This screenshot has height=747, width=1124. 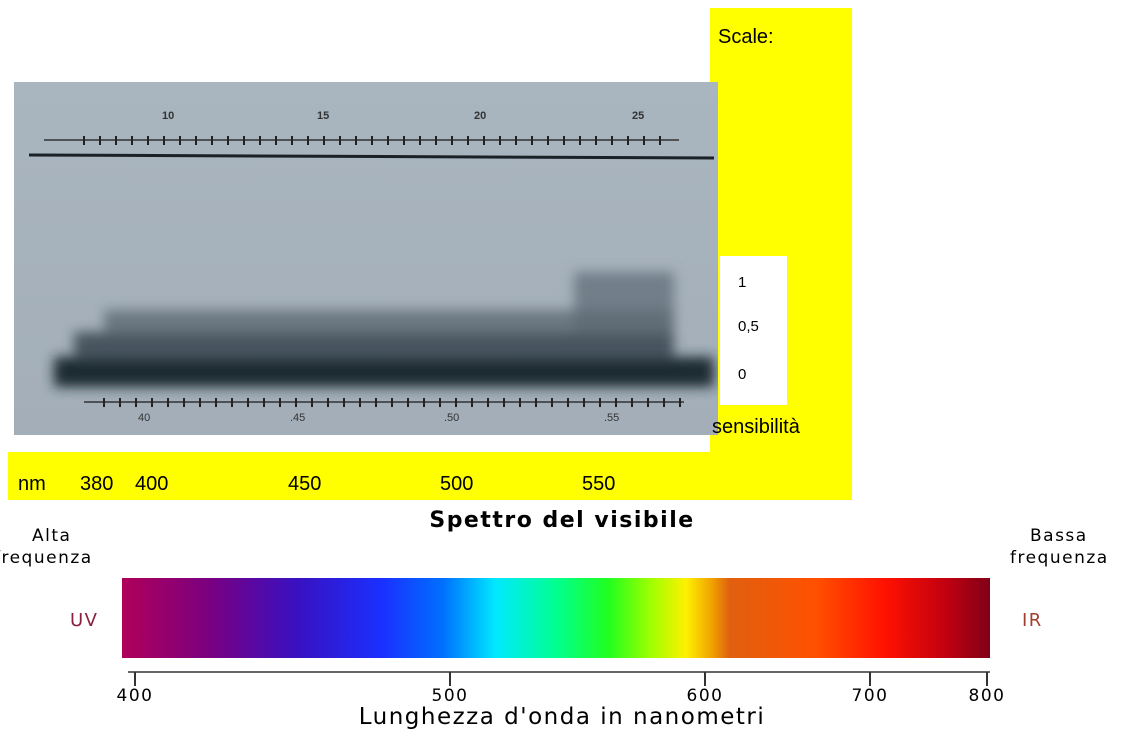 I want to click on spectrum-bar, so click(x=556, y=618).